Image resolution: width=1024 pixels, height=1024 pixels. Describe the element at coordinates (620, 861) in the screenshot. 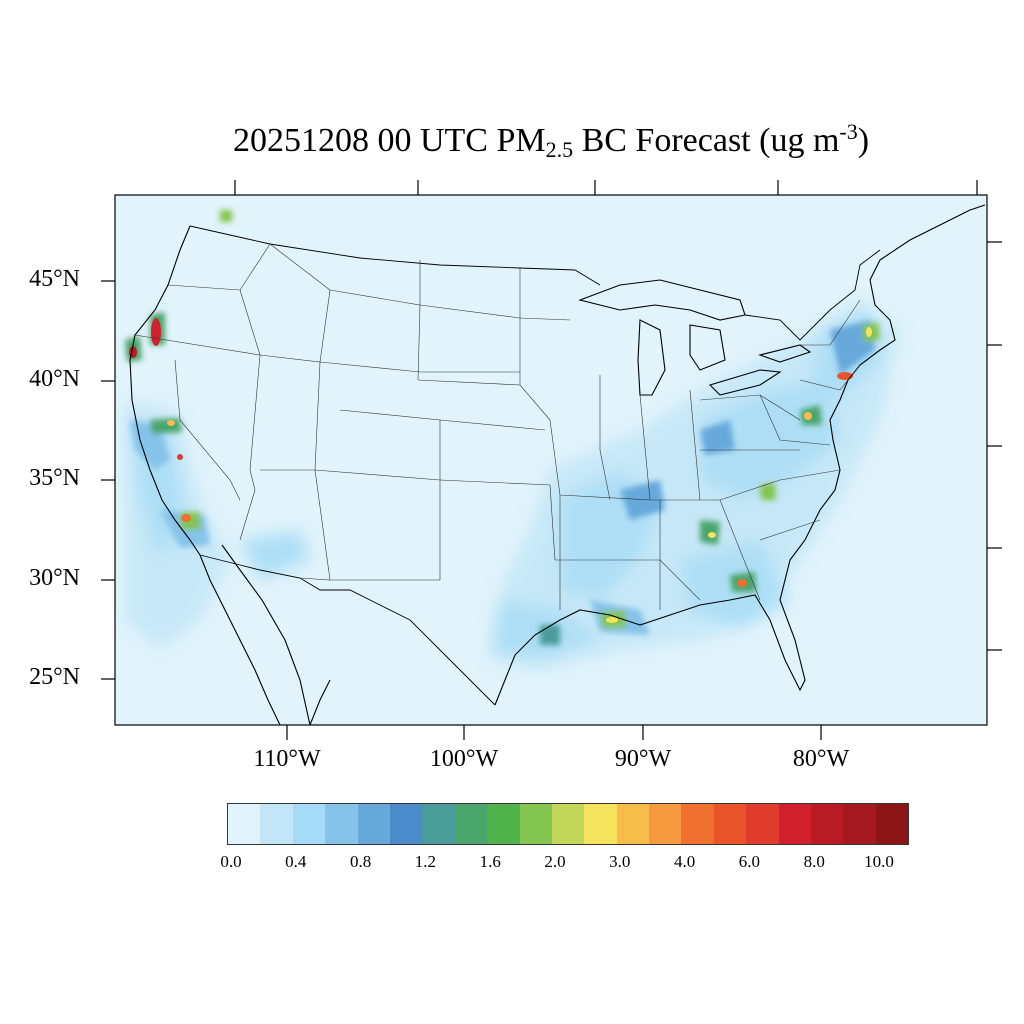

I see `colorbar-tick-label: 3.0` at that location.